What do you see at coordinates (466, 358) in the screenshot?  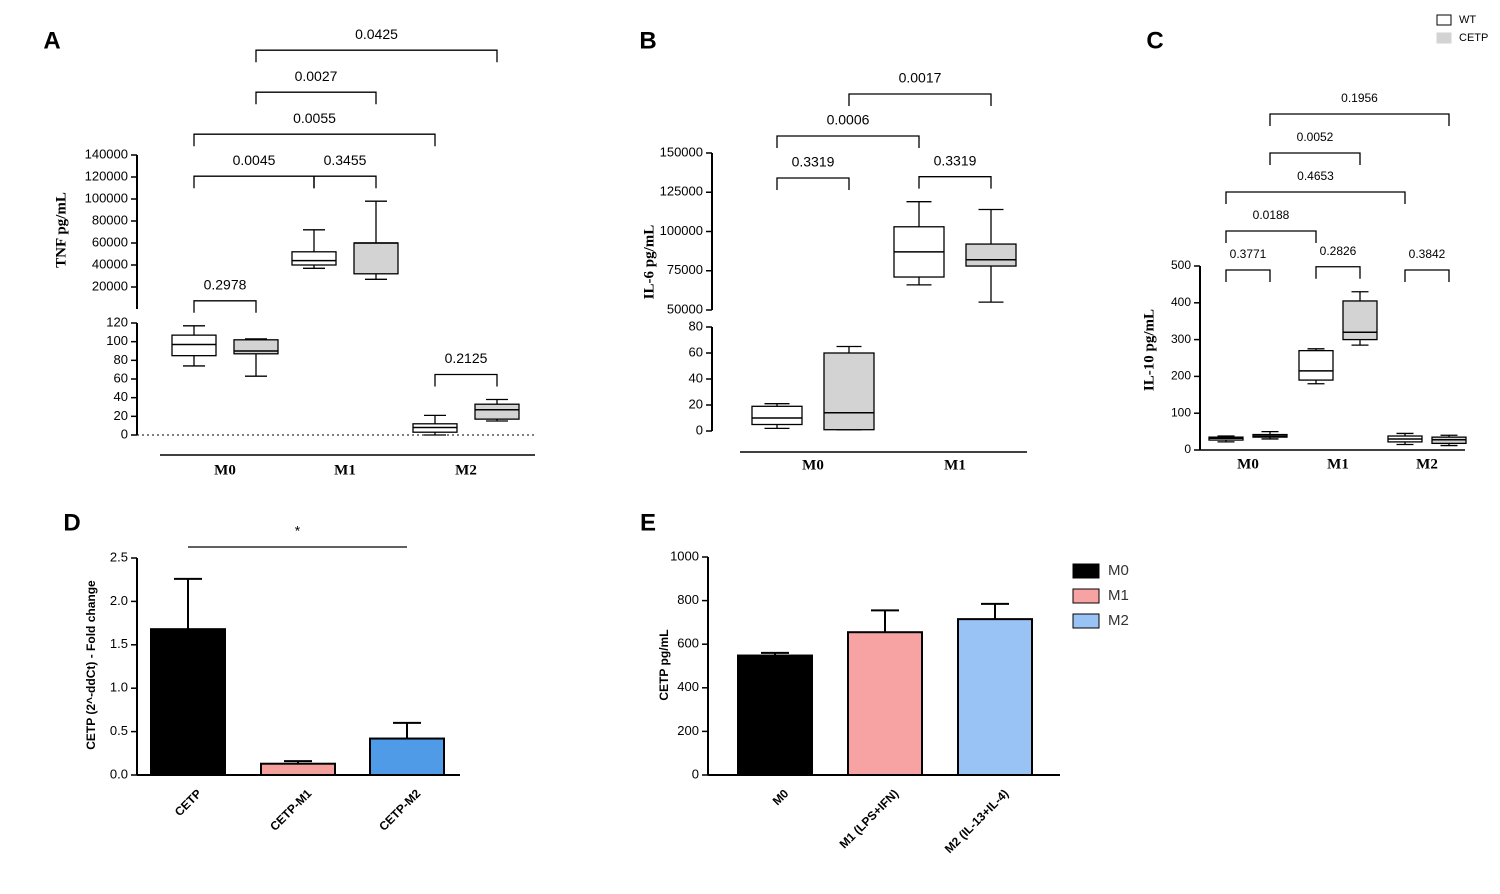 I see `p-value: 0.2125` at bounding box center [466, 358].